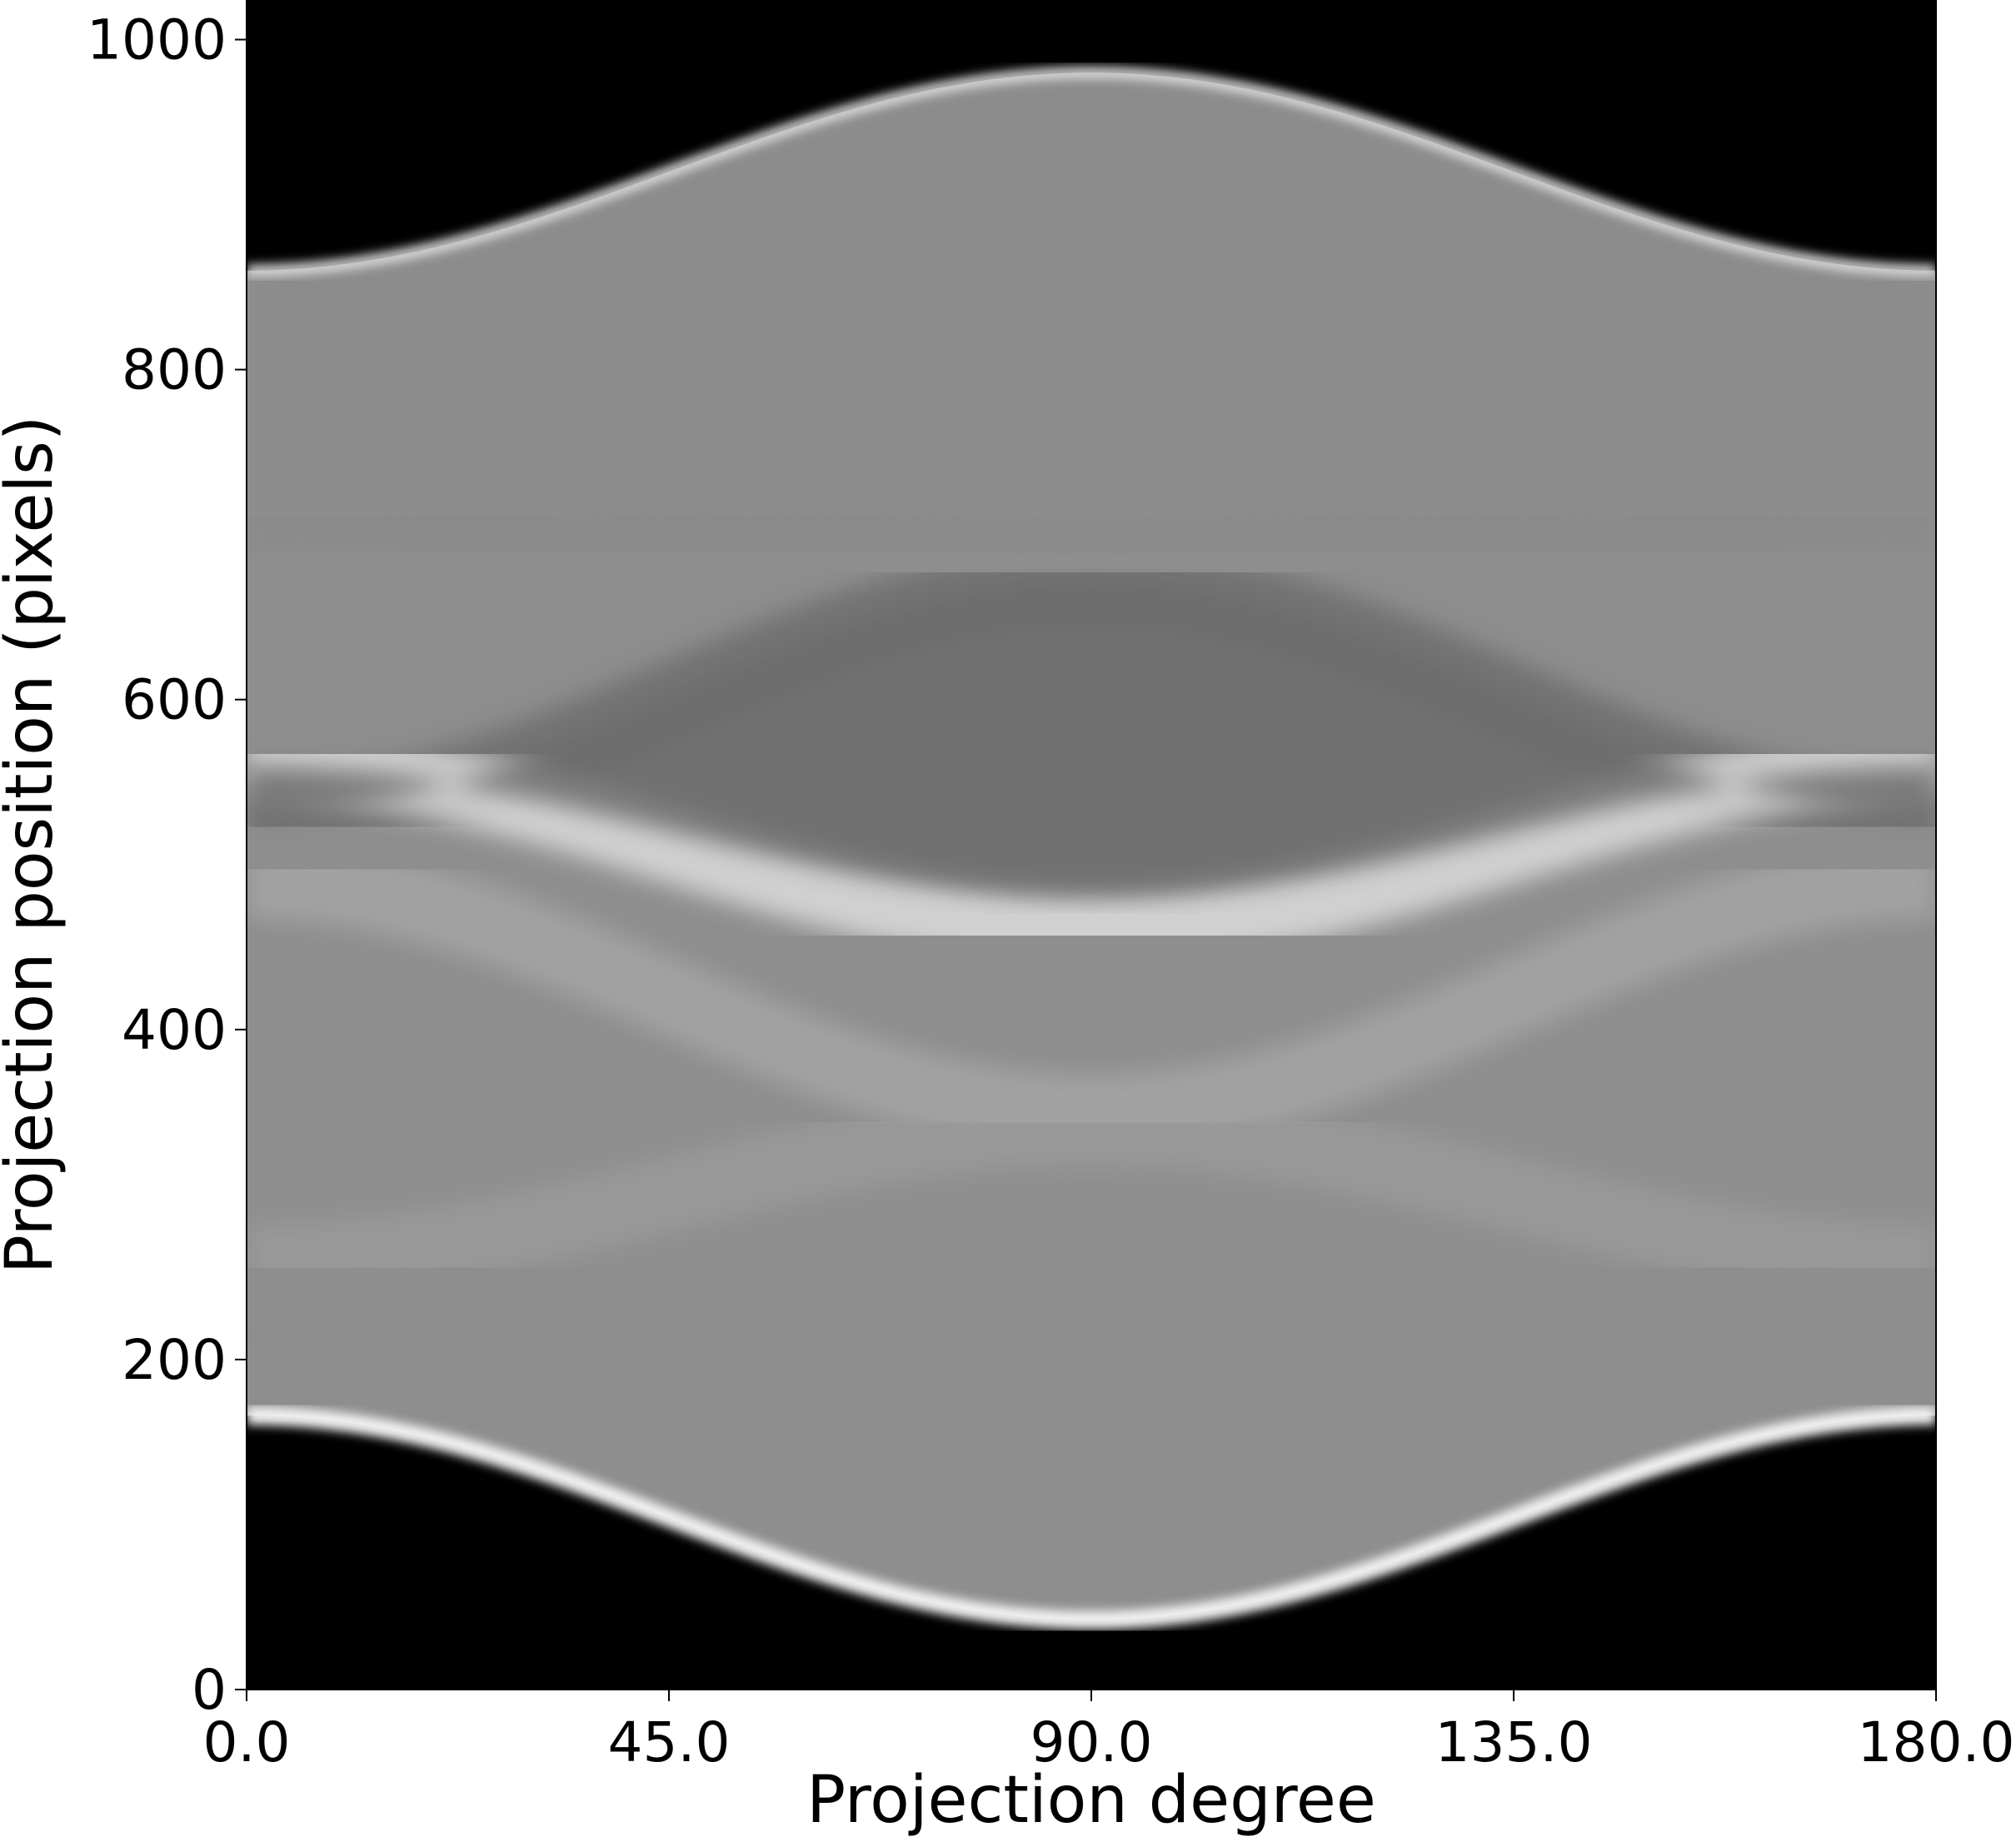  Describe the element at coordinates (1091, 1801) in the screenshot. I see `x-axis-label: Projection degree` at that location.